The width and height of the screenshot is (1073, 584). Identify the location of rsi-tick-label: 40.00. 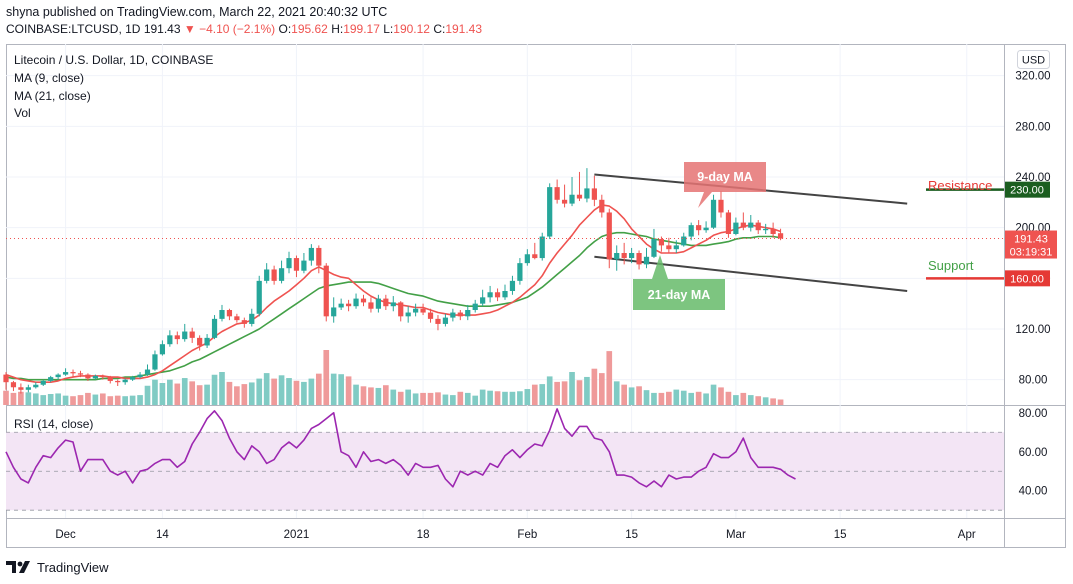
(1033, 492).